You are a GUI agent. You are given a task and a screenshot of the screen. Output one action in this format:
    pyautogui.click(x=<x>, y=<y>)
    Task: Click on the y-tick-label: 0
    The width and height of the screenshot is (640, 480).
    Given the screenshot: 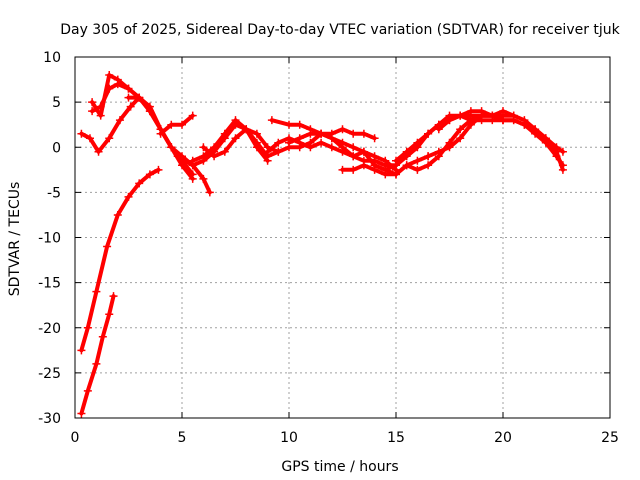 What is the action you would take?
    pyautogui.click(x=56, y=148)
    